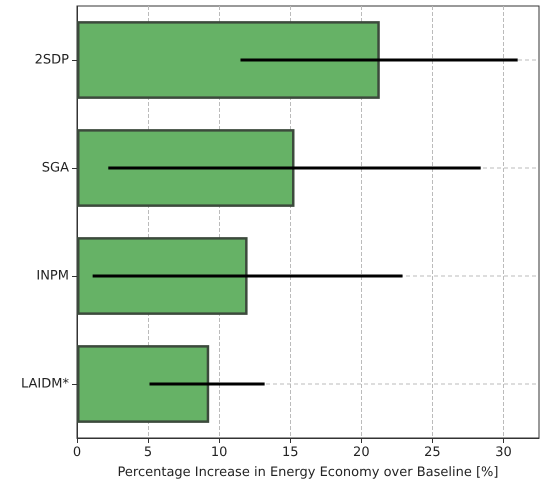 Image resolution: width=544 pixels, height=501 pixels. I want to click on x-tick-label: 10, so click(219, 452).